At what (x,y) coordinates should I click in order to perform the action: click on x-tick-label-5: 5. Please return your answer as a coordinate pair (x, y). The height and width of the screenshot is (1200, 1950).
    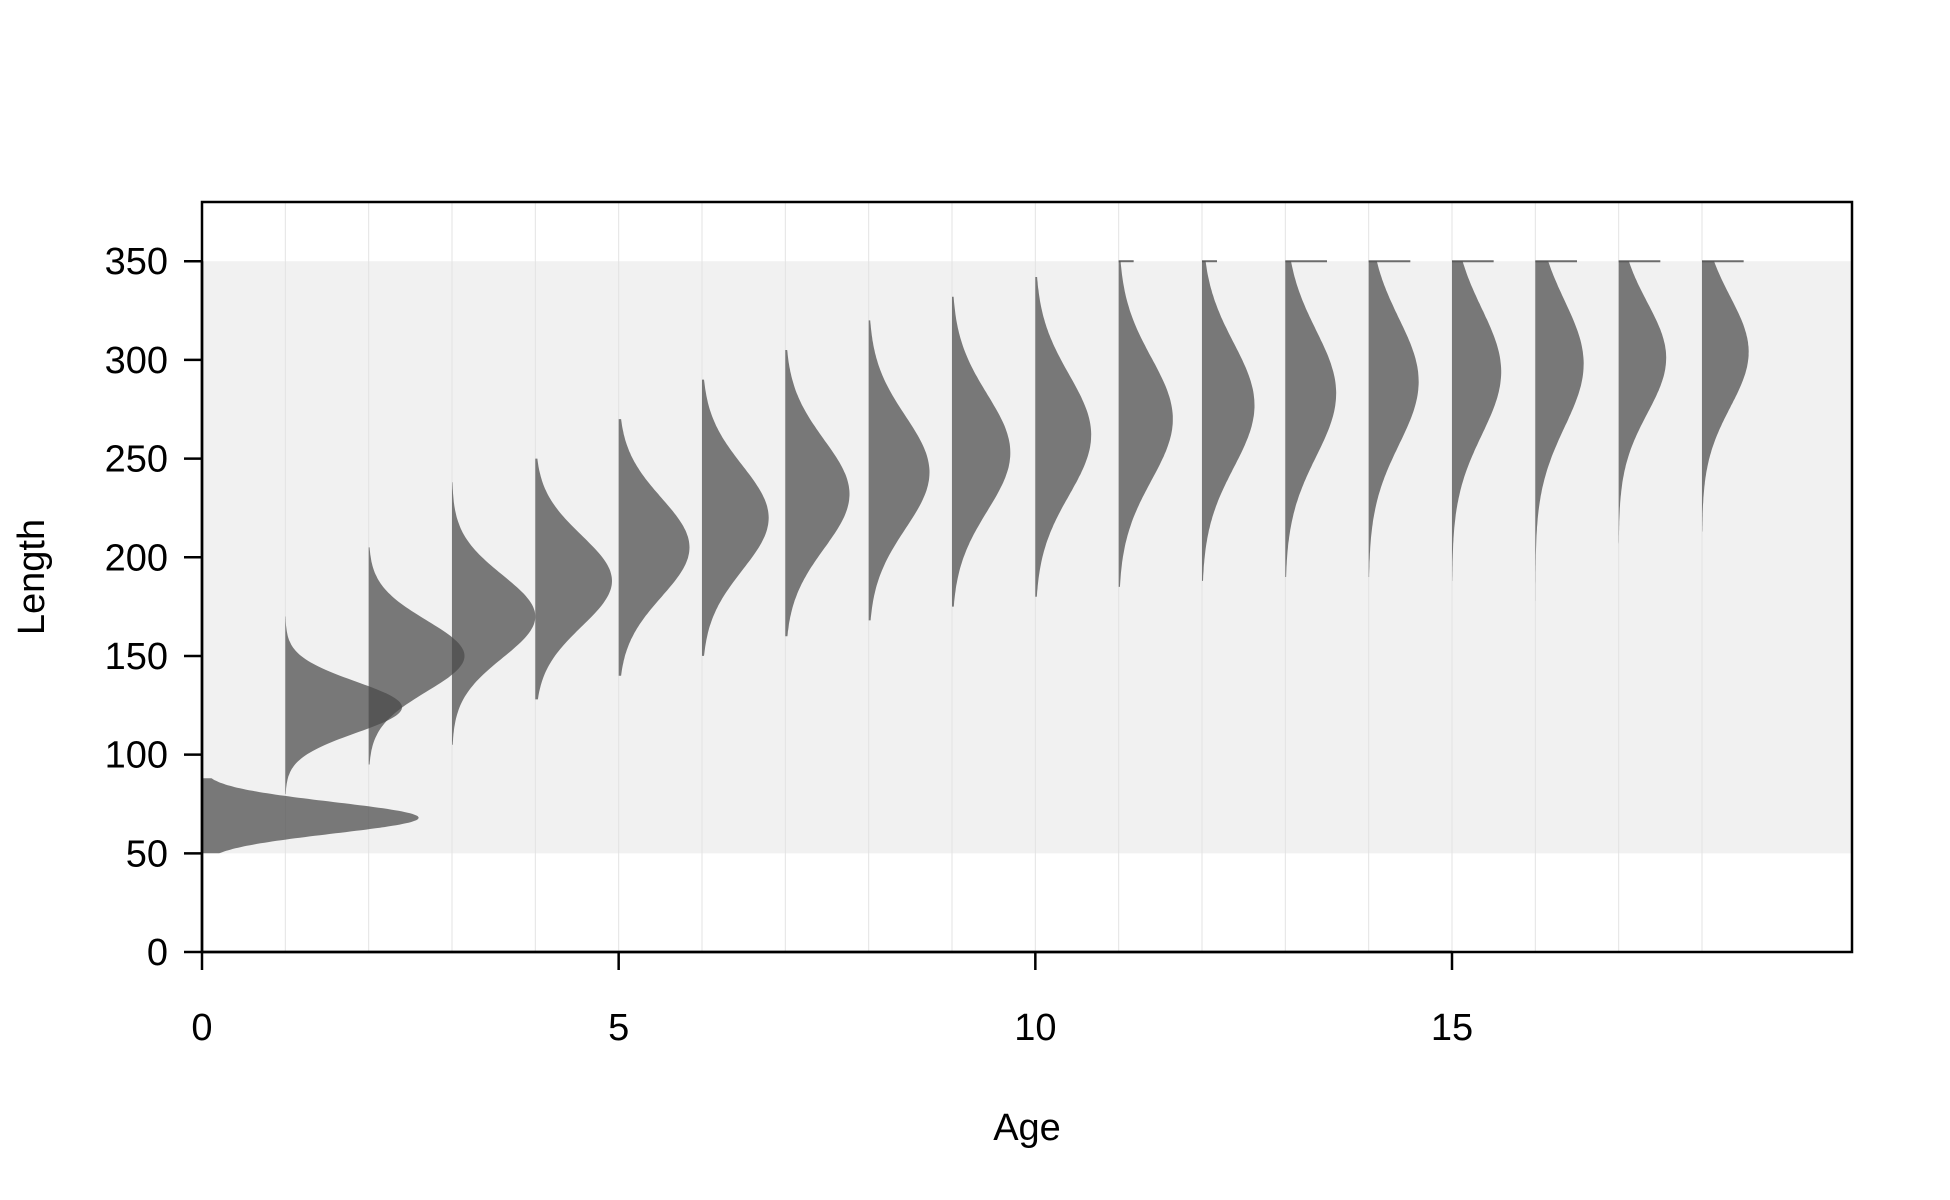
    Looking at the image, I should click on (618, 1028).